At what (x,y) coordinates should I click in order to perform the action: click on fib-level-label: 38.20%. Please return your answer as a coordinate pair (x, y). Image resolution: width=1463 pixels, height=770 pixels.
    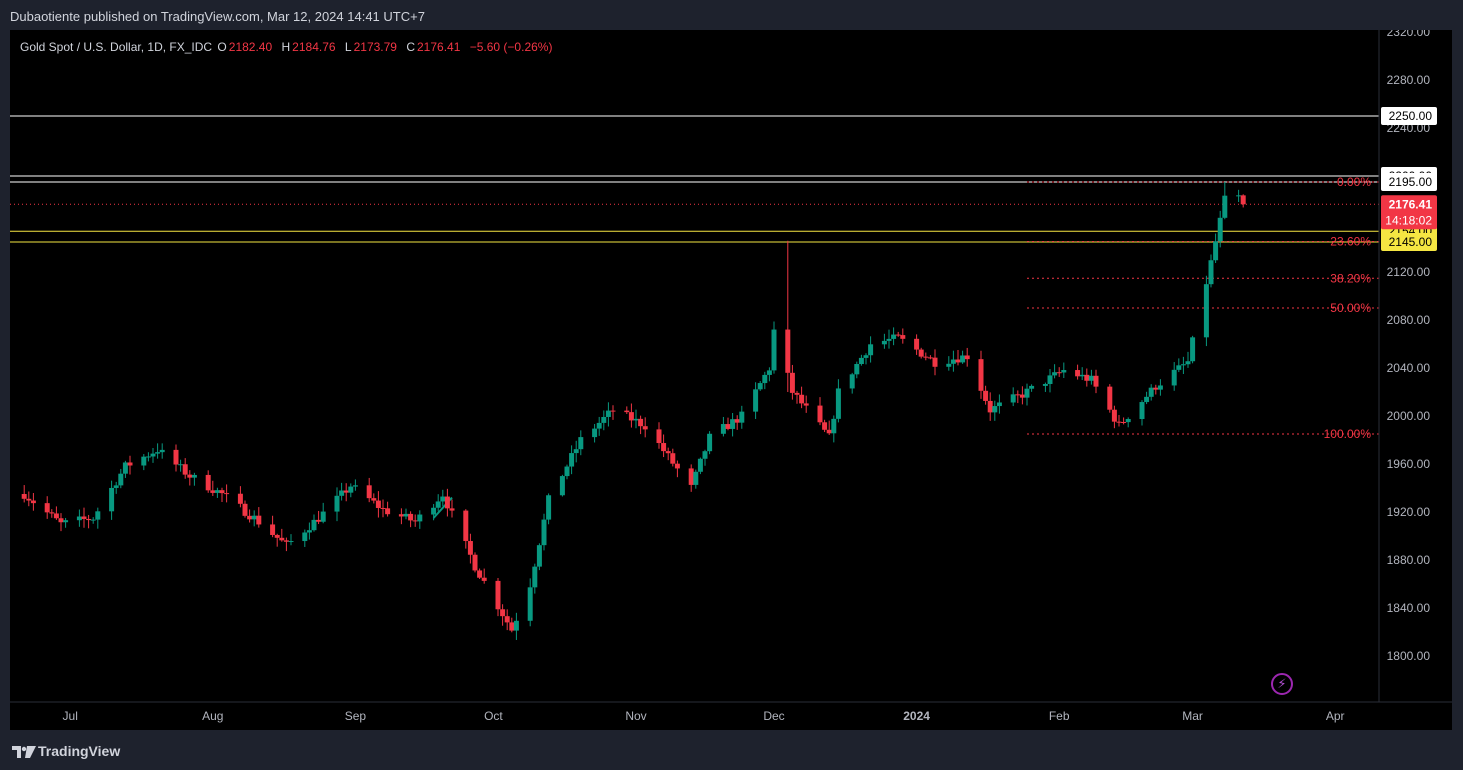
    Looking at the image, I should click on (1350, 278).